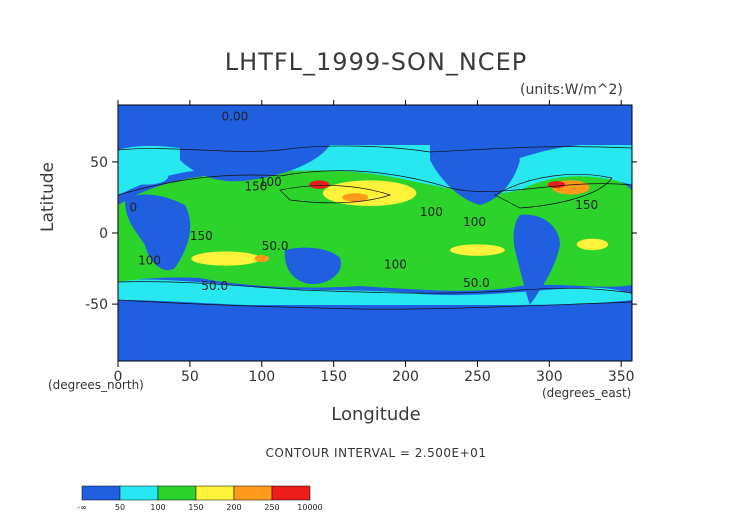  I want to click on contour-interval: CONTOUR INTERVAL = 2.500E+01, so click(376, 453).